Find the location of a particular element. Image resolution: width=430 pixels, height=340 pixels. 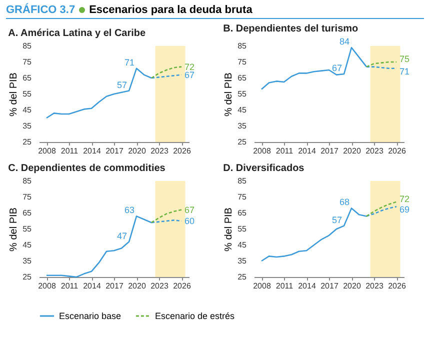

annotation: 68 is located at coordinates (344, 202).